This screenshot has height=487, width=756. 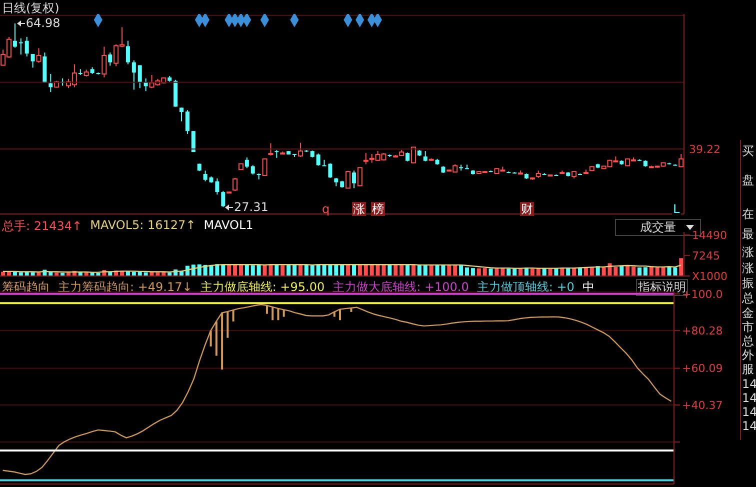 I want to click on annotation: 64.98, so click(x=43, y=23).